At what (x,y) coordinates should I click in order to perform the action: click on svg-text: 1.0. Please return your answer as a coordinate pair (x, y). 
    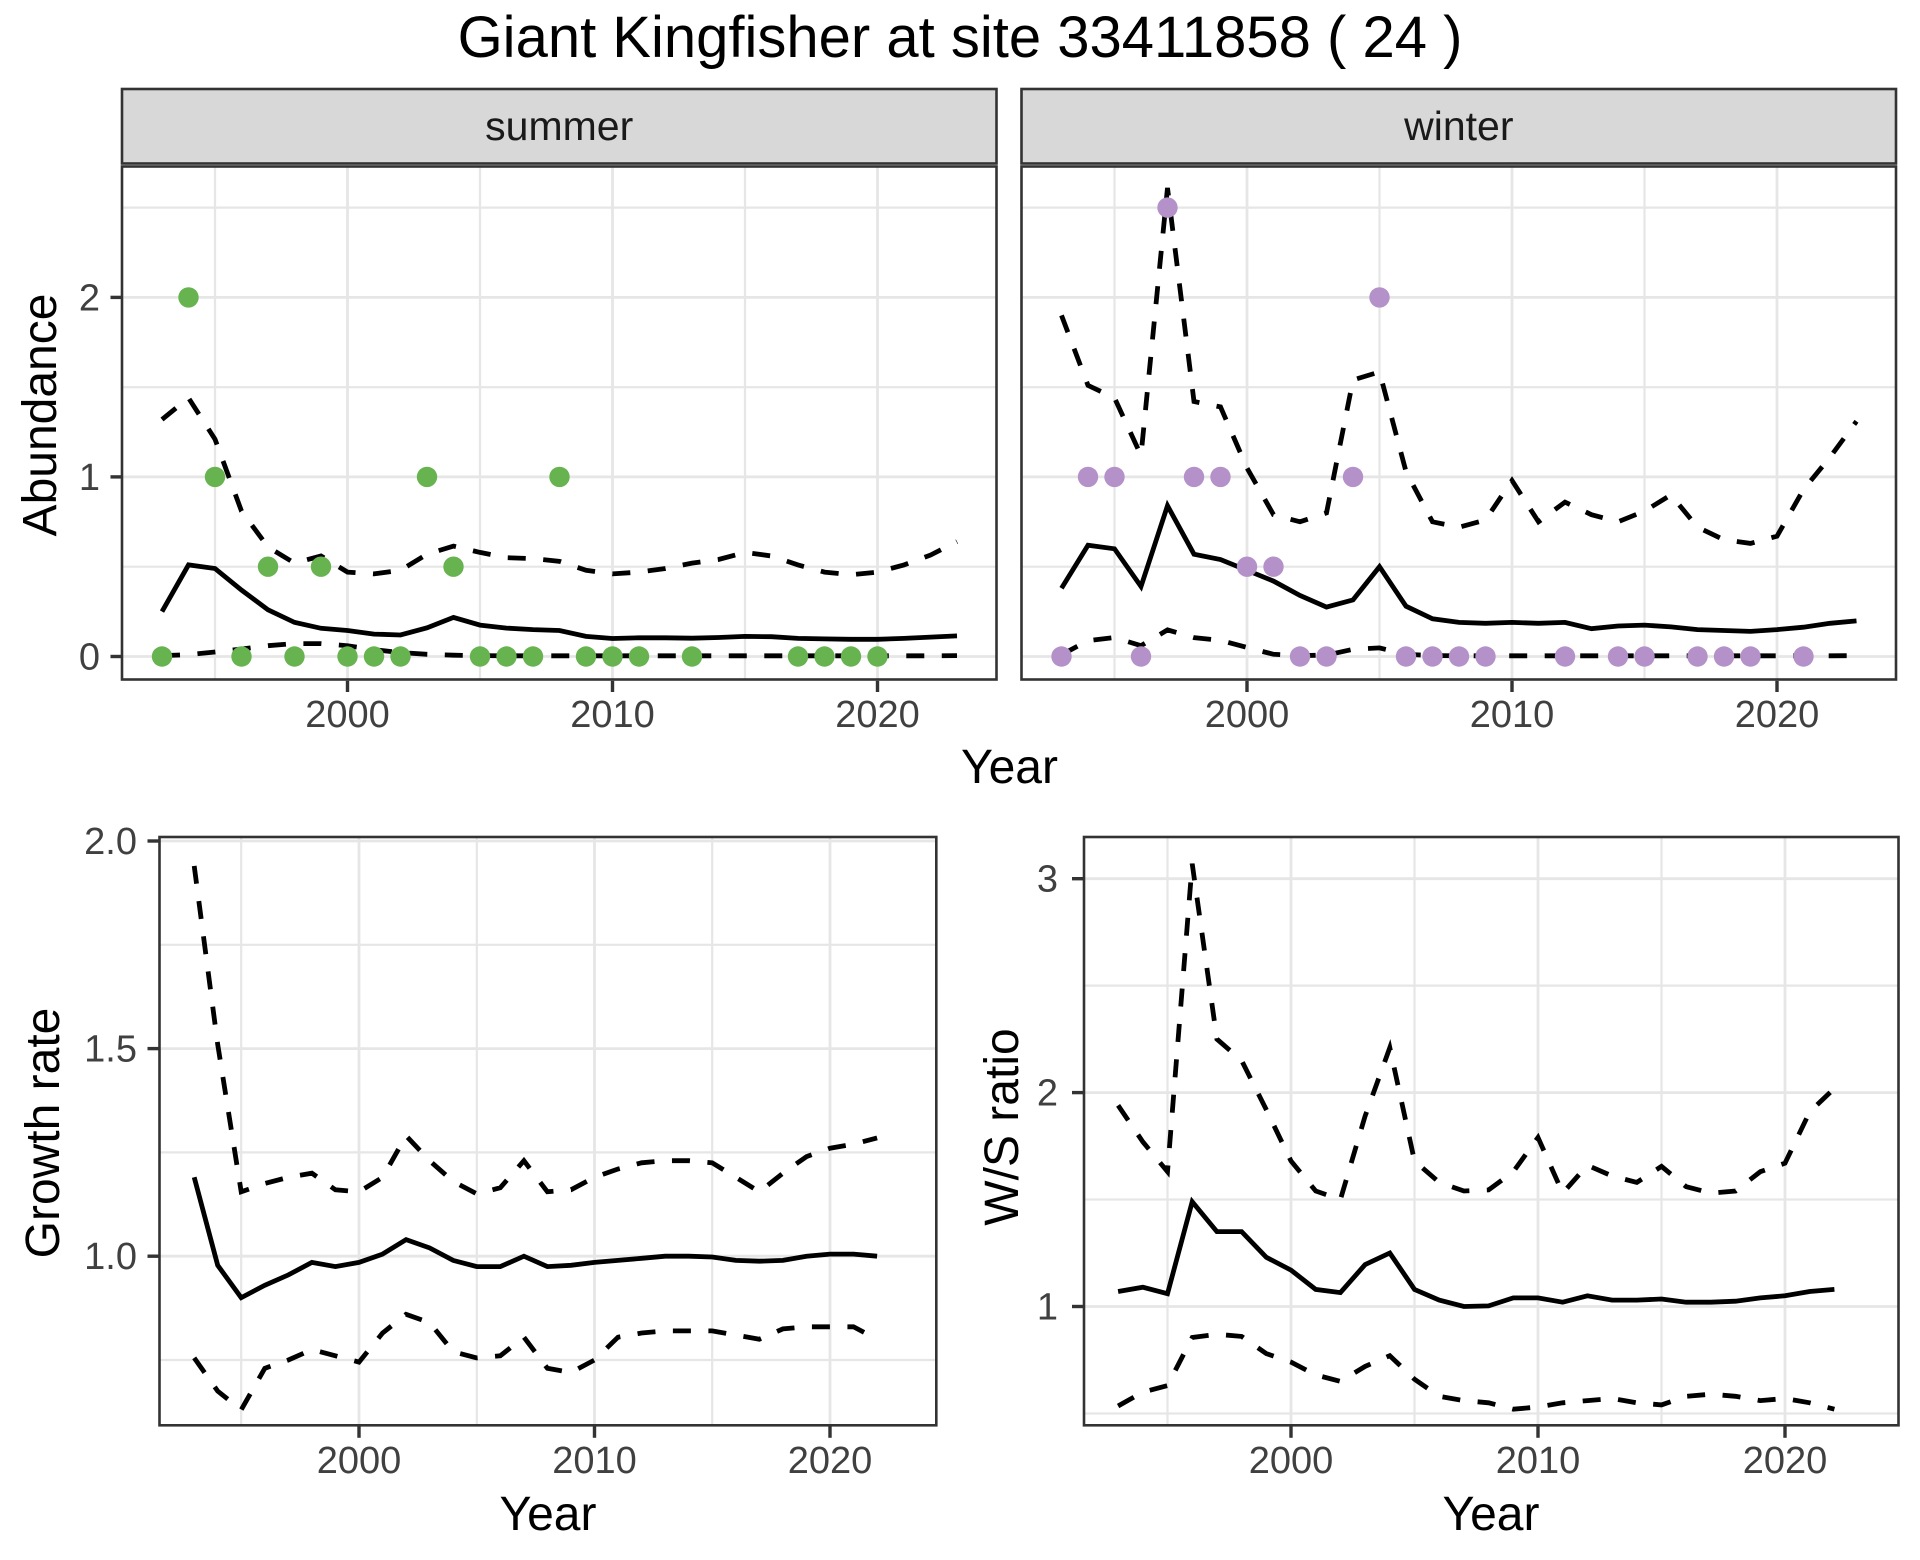
    Looking at the image, I should click on (110, 1257).